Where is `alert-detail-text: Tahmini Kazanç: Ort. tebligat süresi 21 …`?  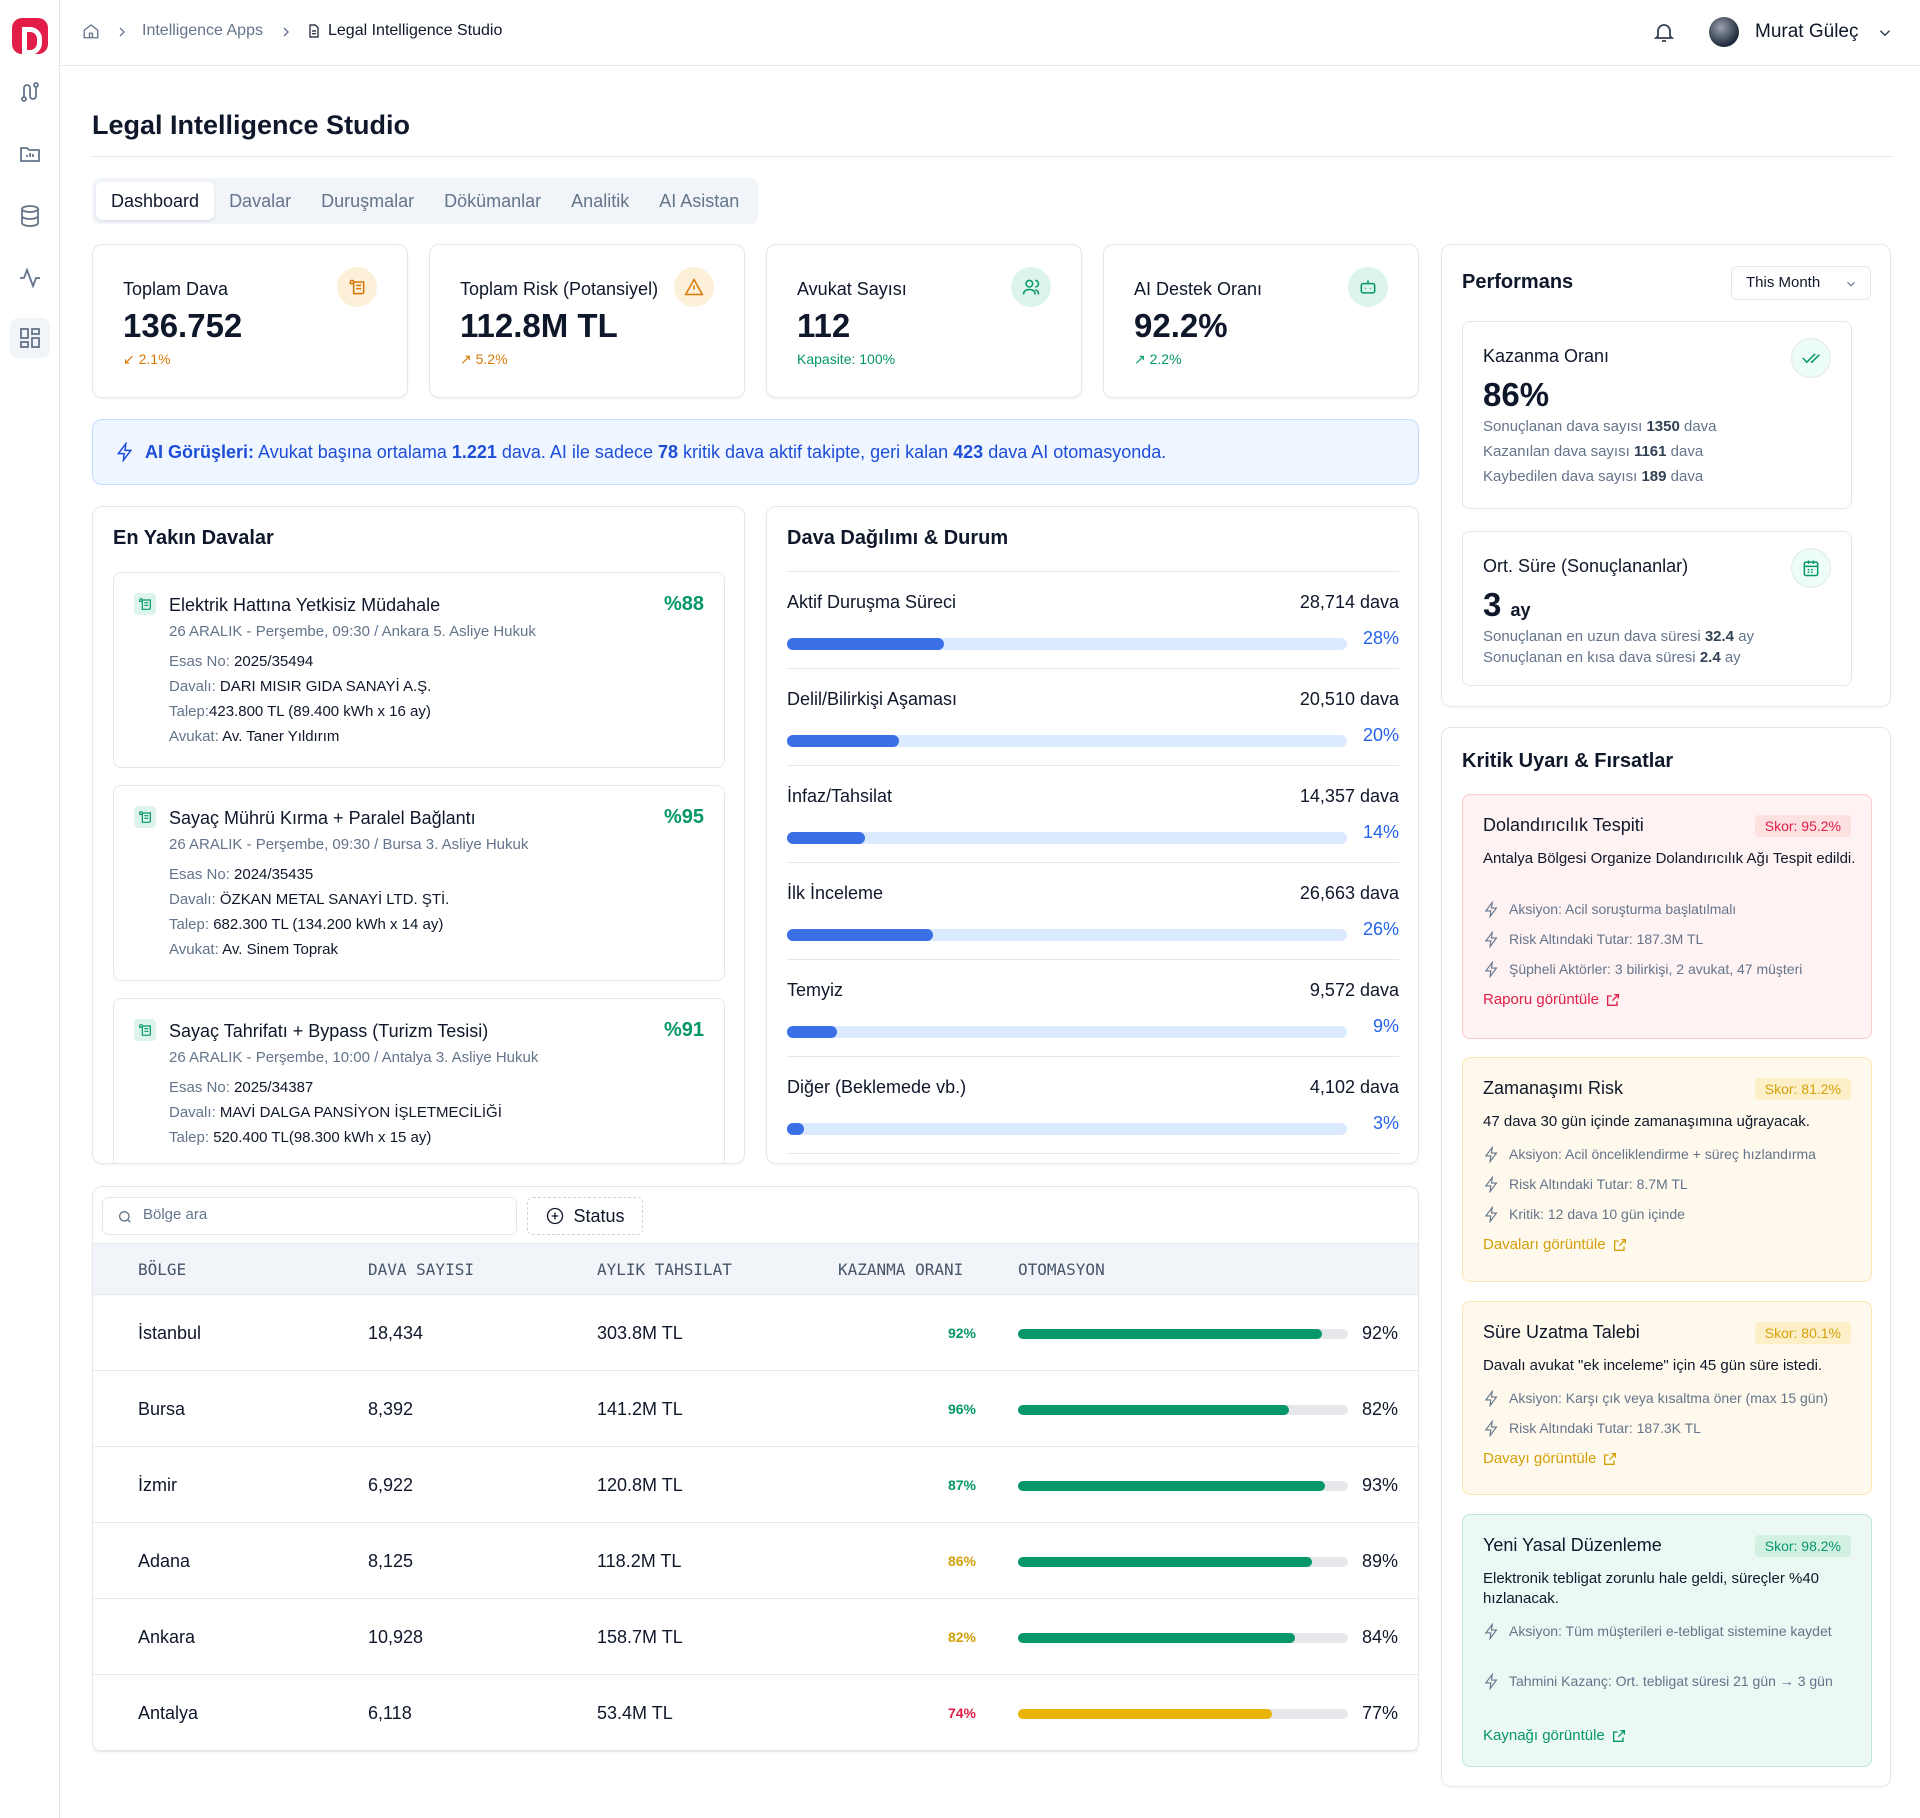
alert-detail-text: Tahmini Kazanç: Ort. tebligat süresi 21 … is located at coordinates (1671, 1681).